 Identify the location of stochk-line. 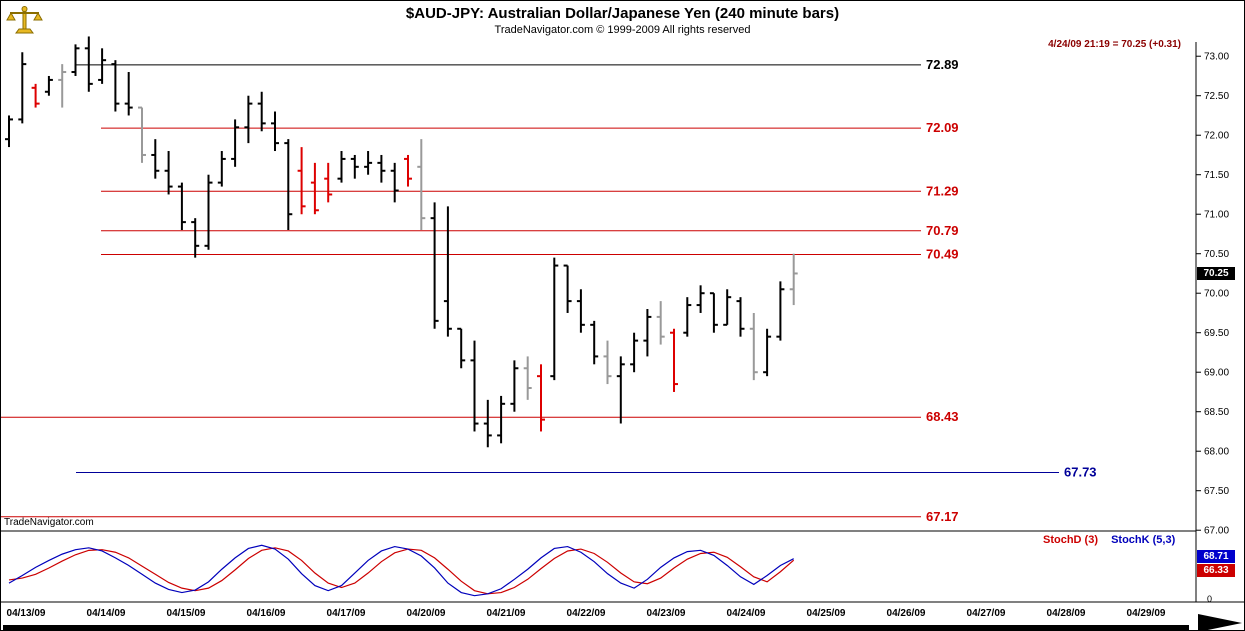
(401, 570).